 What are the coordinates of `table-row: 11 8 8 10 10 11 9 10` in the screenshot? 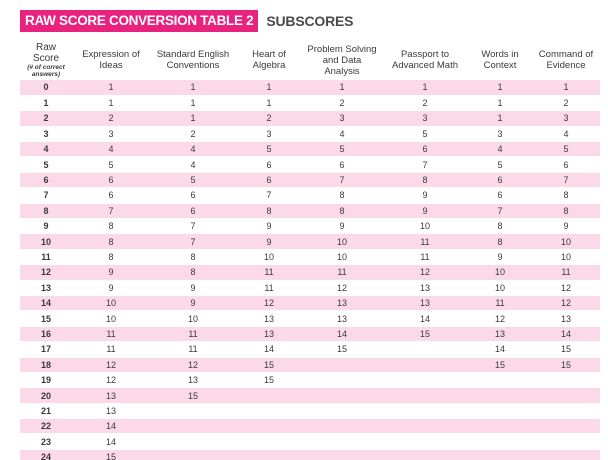 It's located at (310, 257).